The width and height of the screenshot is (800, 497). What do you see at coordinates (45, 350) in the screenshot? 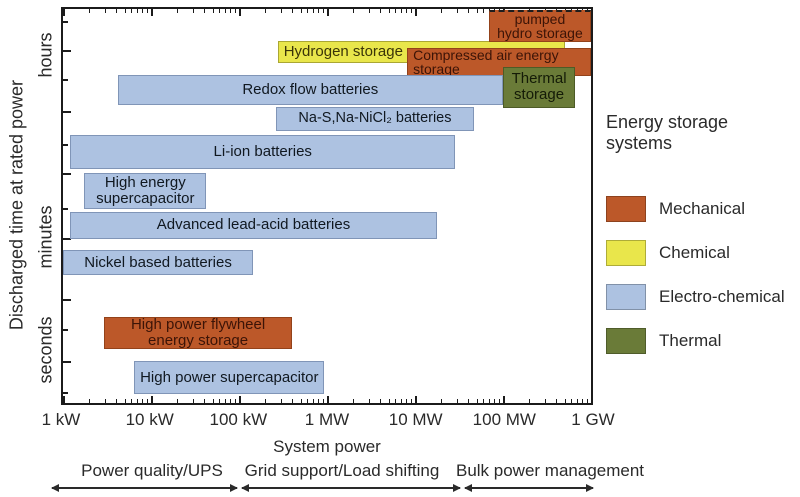
I see `y-category-label-seconds: seconds` at bounding box center [45, 350].